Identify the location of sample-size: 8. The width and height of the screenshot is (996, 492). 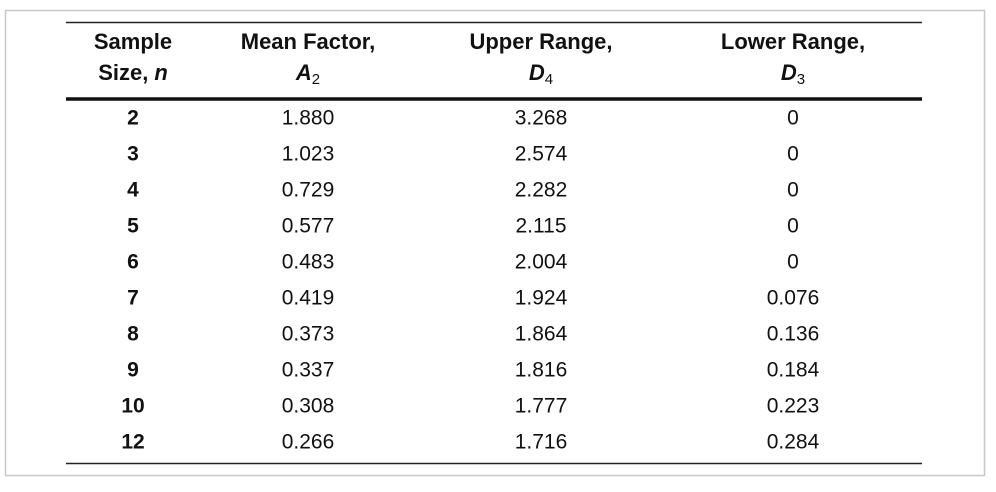
(133, 334).